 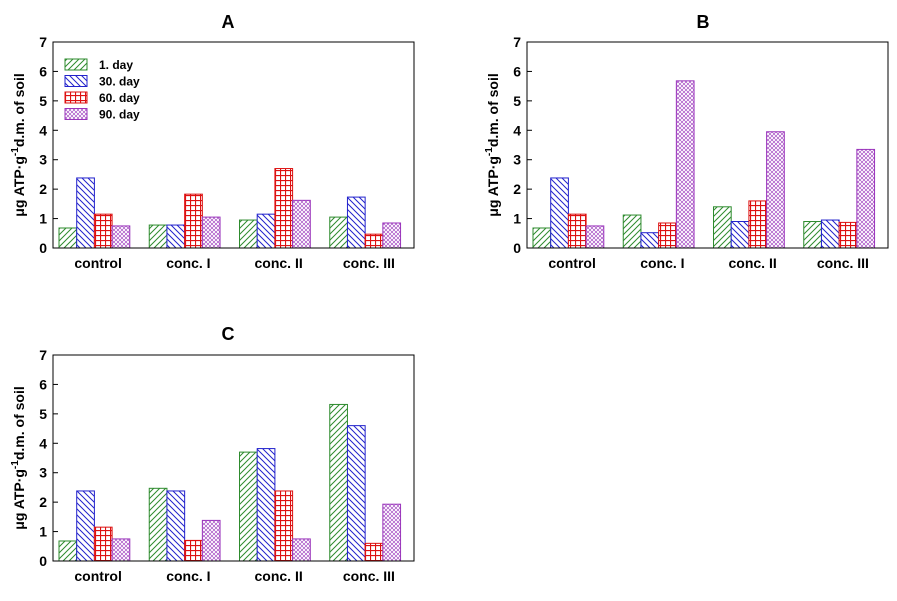 What do you see at coordinates (703, 22) in the screenshot?
I see `chart-title: B` at bounding box center [703, 22].